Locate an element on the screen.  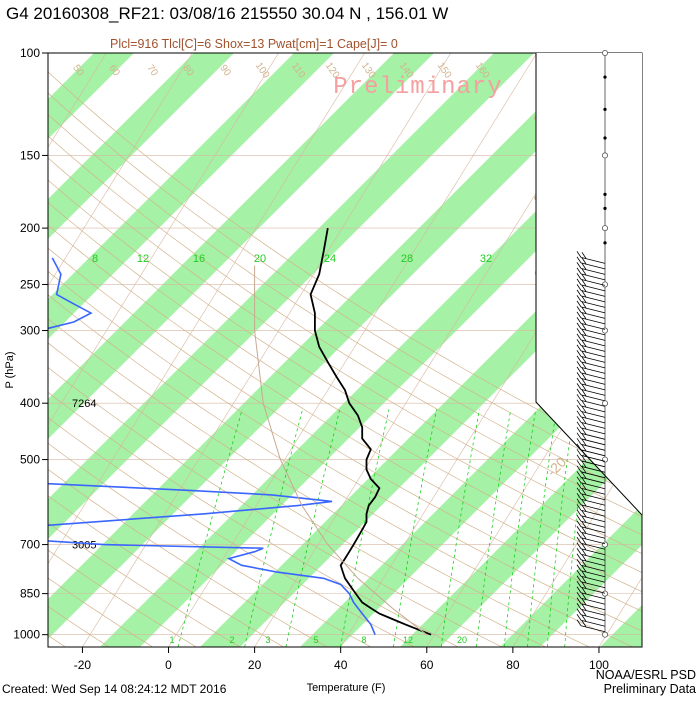
x-tick-label: 40 is located at coordinates (341, 665).